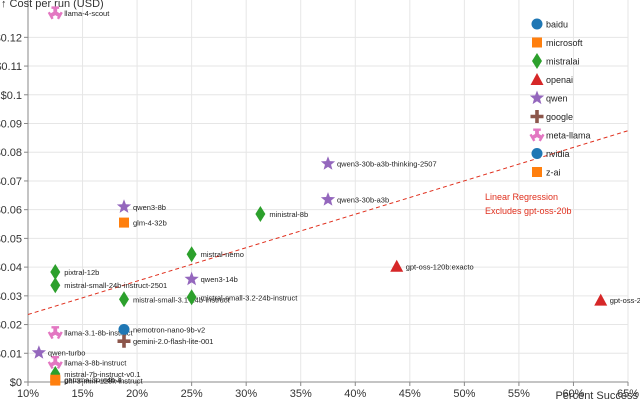 This screenshot has width=640, height=400. Describe the element at coordinates (222, 254) in the screenshot. I see `point-label: mistral-nemo` at that location.